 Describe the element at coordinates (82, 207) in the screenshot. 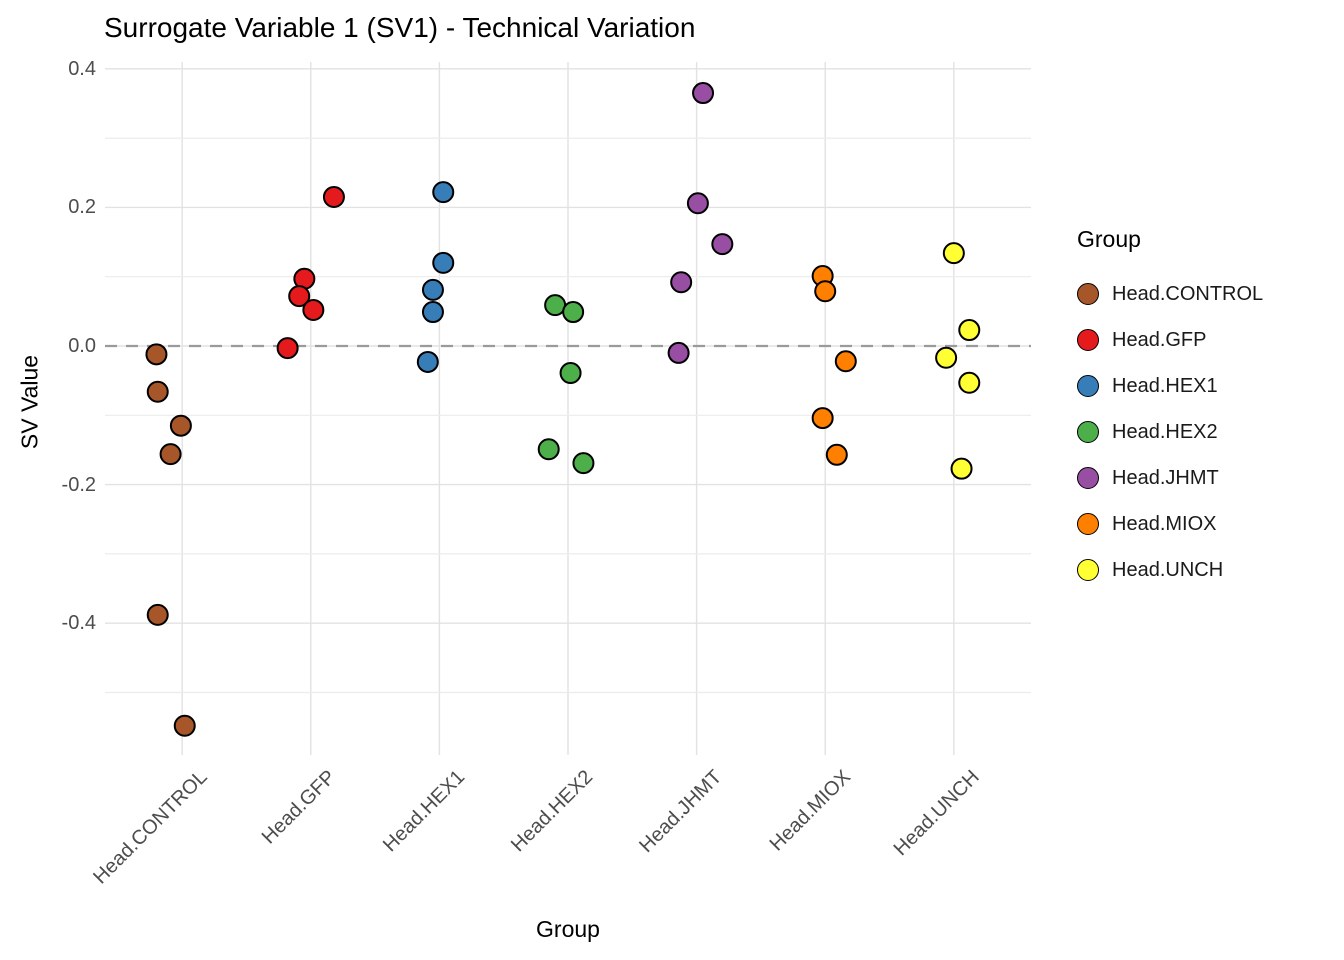

I see `y-tick-label: 0.2` at that location.